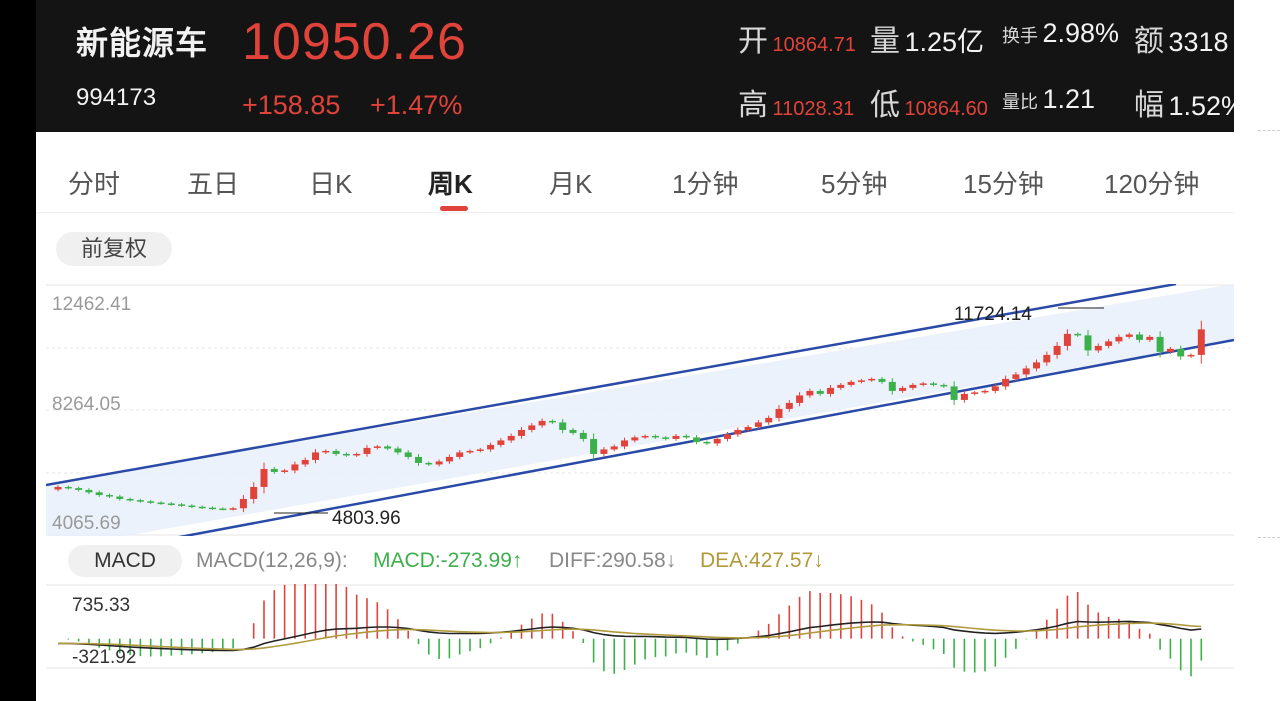  I want to click on range-value: 1.52%, so click(1201, 106).